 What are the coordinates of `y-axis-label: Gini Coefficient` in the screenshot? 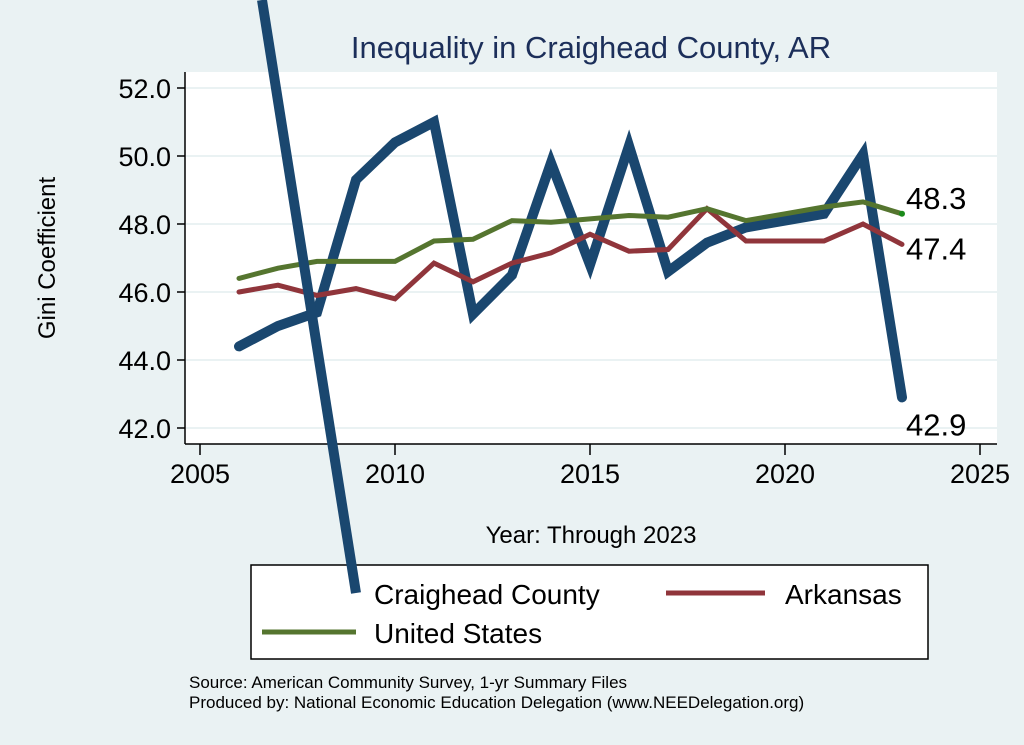 It's located at (47, 258).